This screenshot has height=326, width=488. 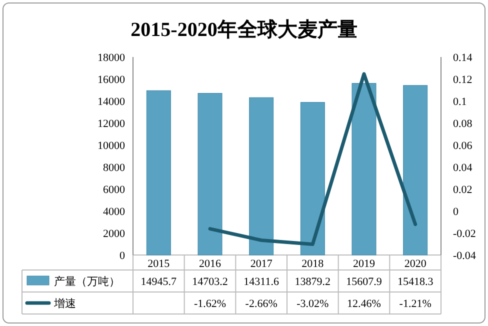 I want to click on y2-tick-label: 0.06, so click(x=463, y=146).